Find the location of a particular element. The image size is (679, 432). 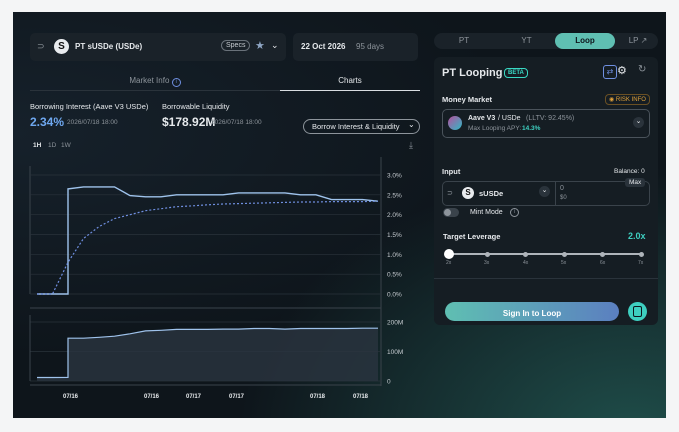

signin-button-label: Sign In to Loop is located at coordinates (532, 313).